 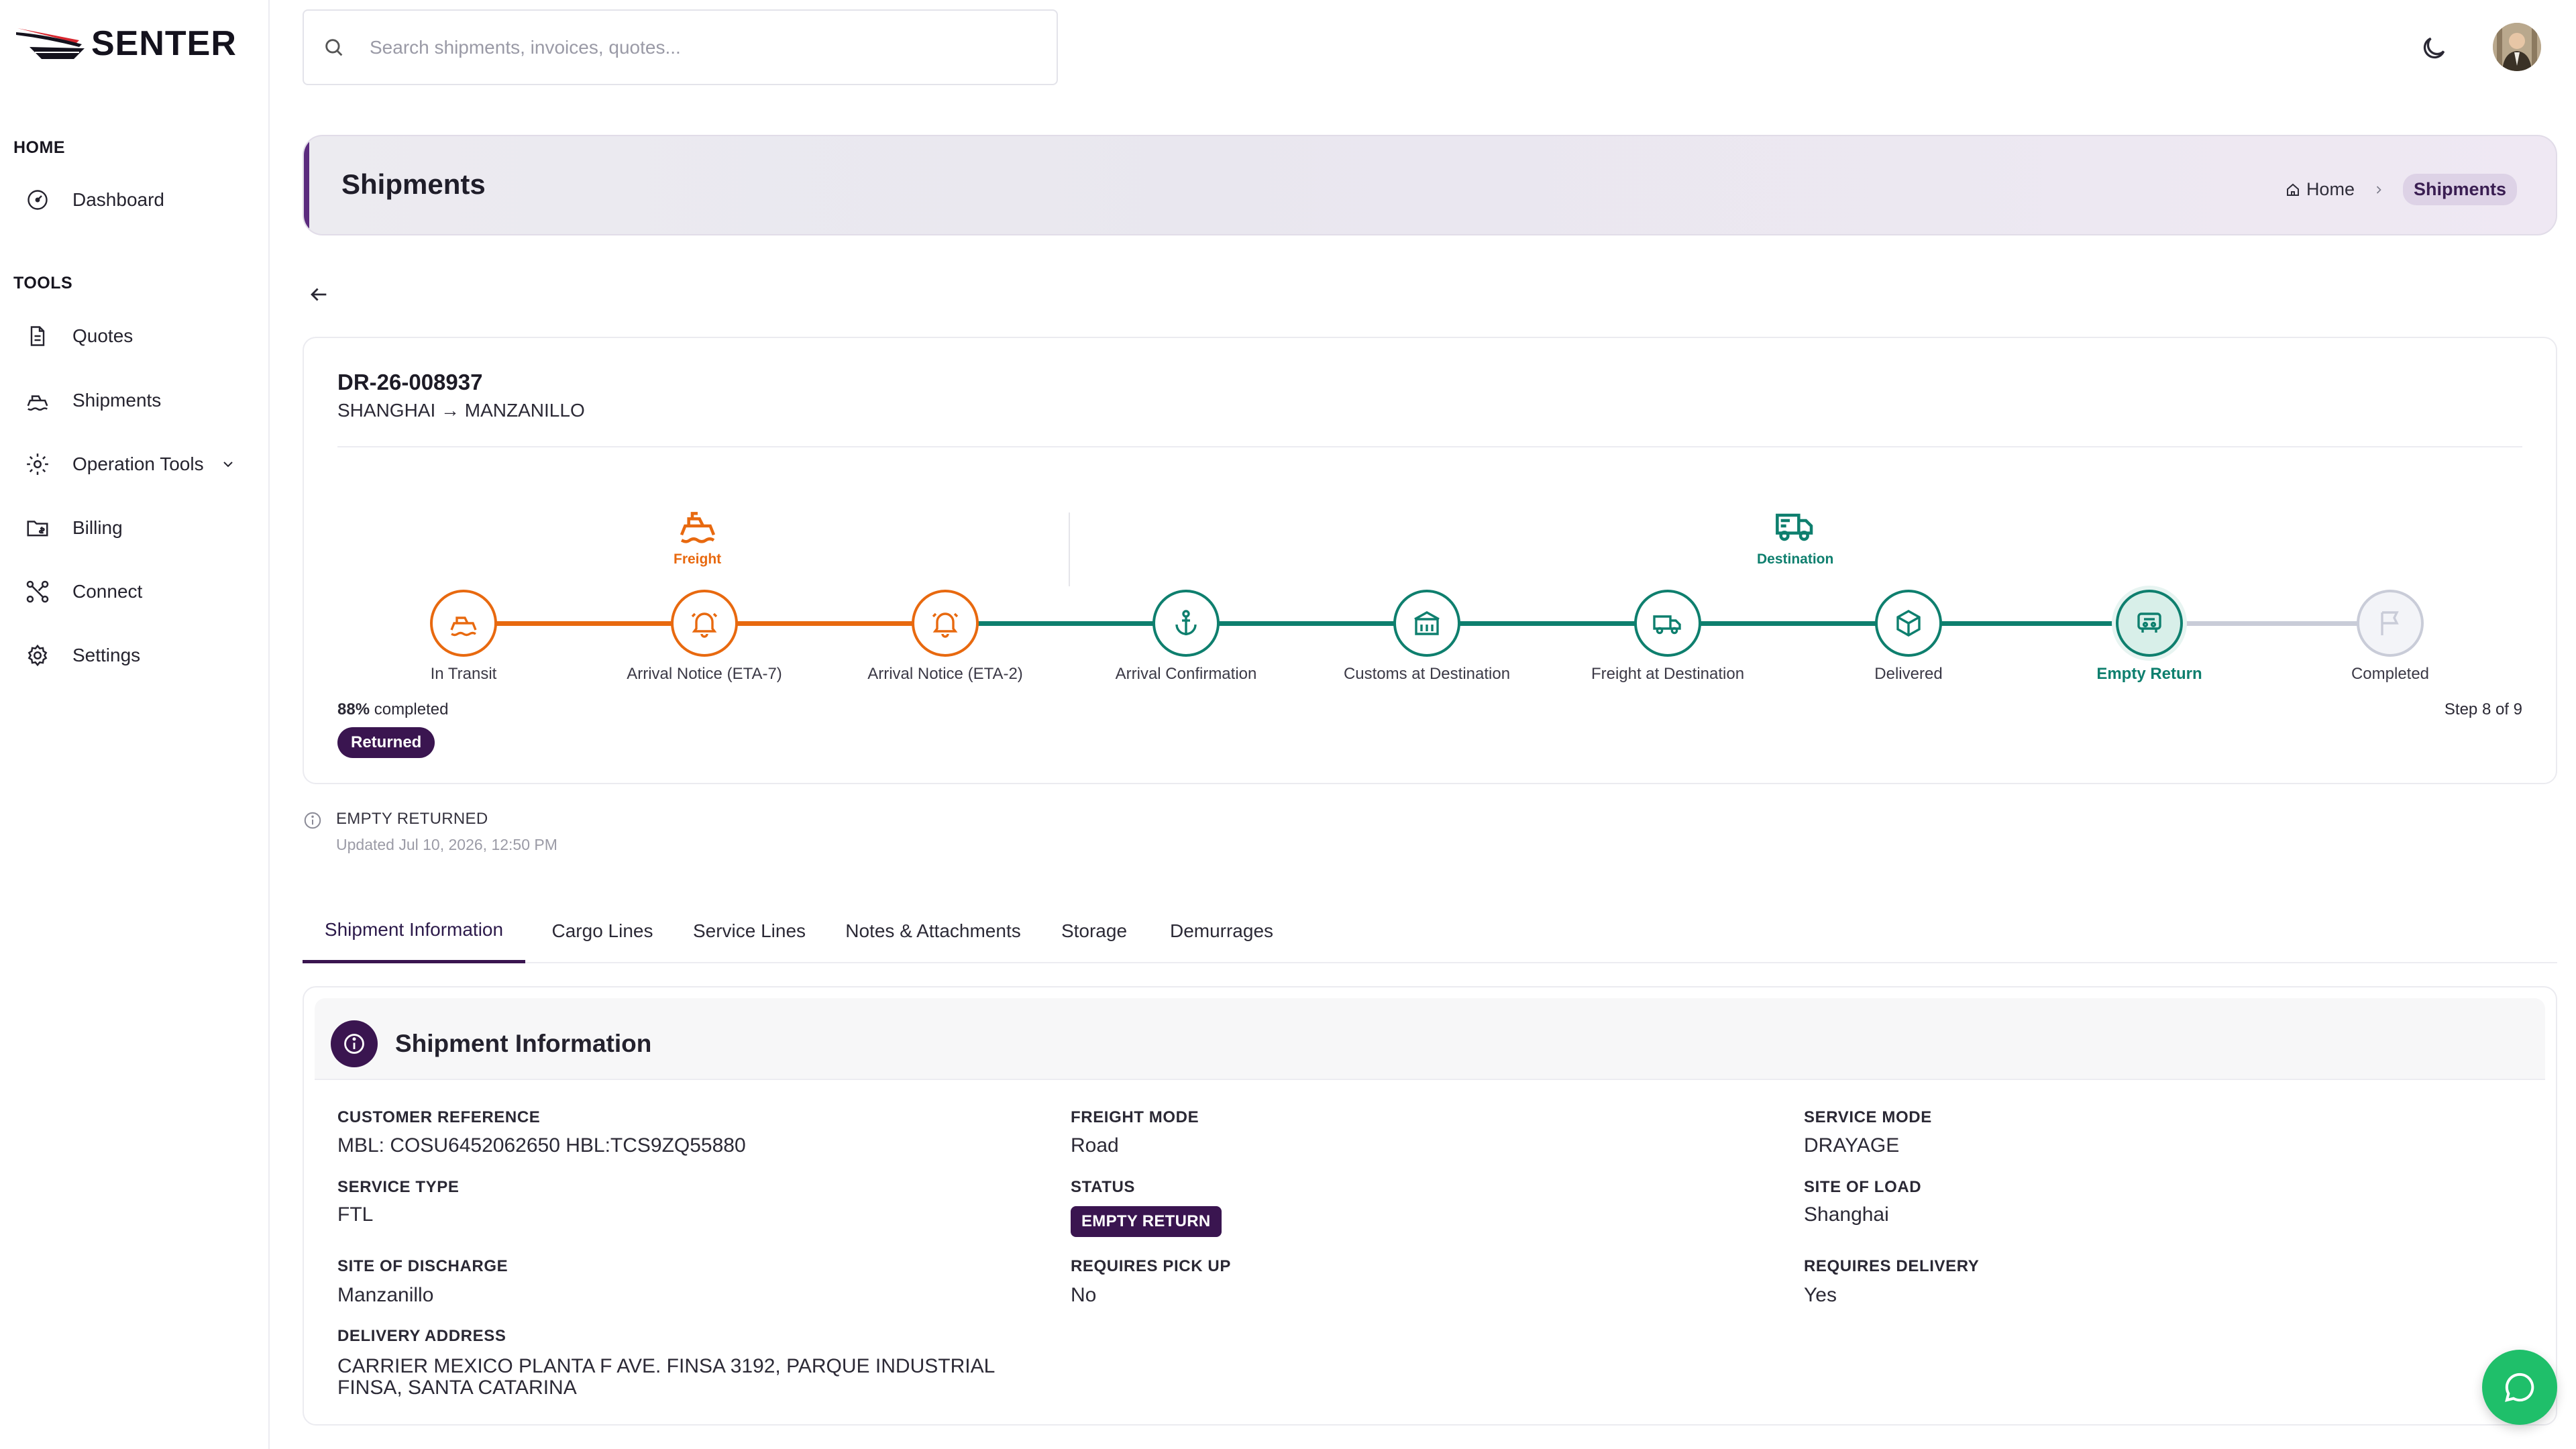 I want to click on header-accent, so click(x=306, y=185).